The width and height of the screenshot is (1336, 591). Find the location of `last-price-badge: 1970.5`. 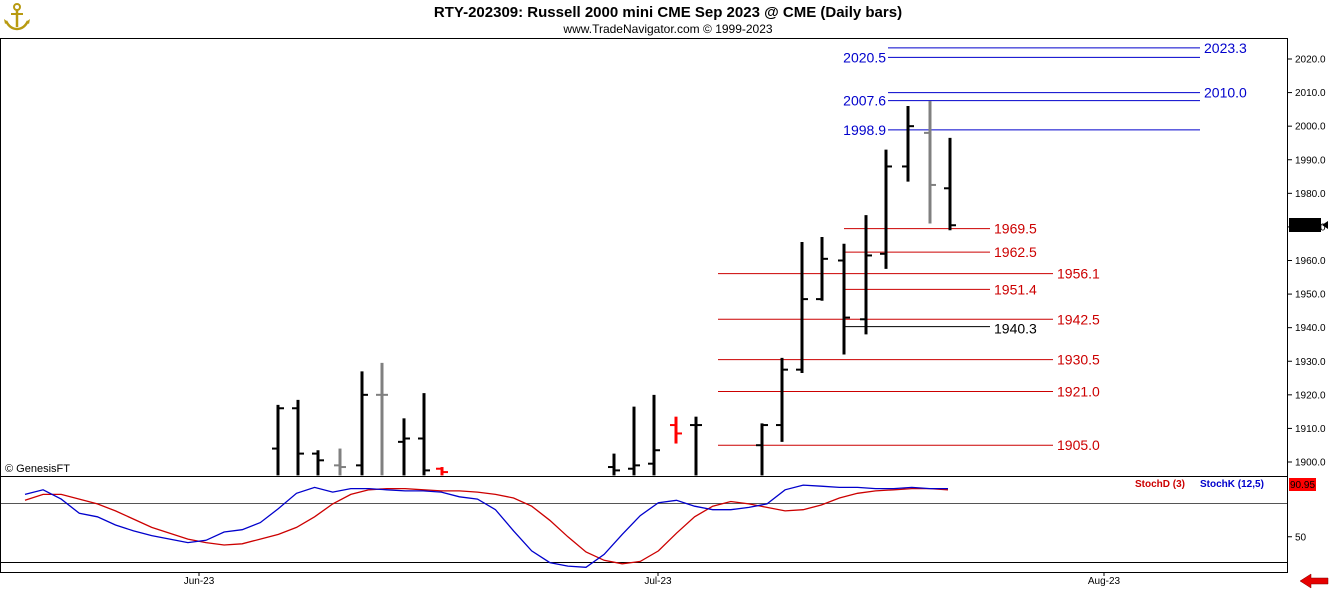

last-price-badge: 1970.5 is located at coordinates (1308, 225).